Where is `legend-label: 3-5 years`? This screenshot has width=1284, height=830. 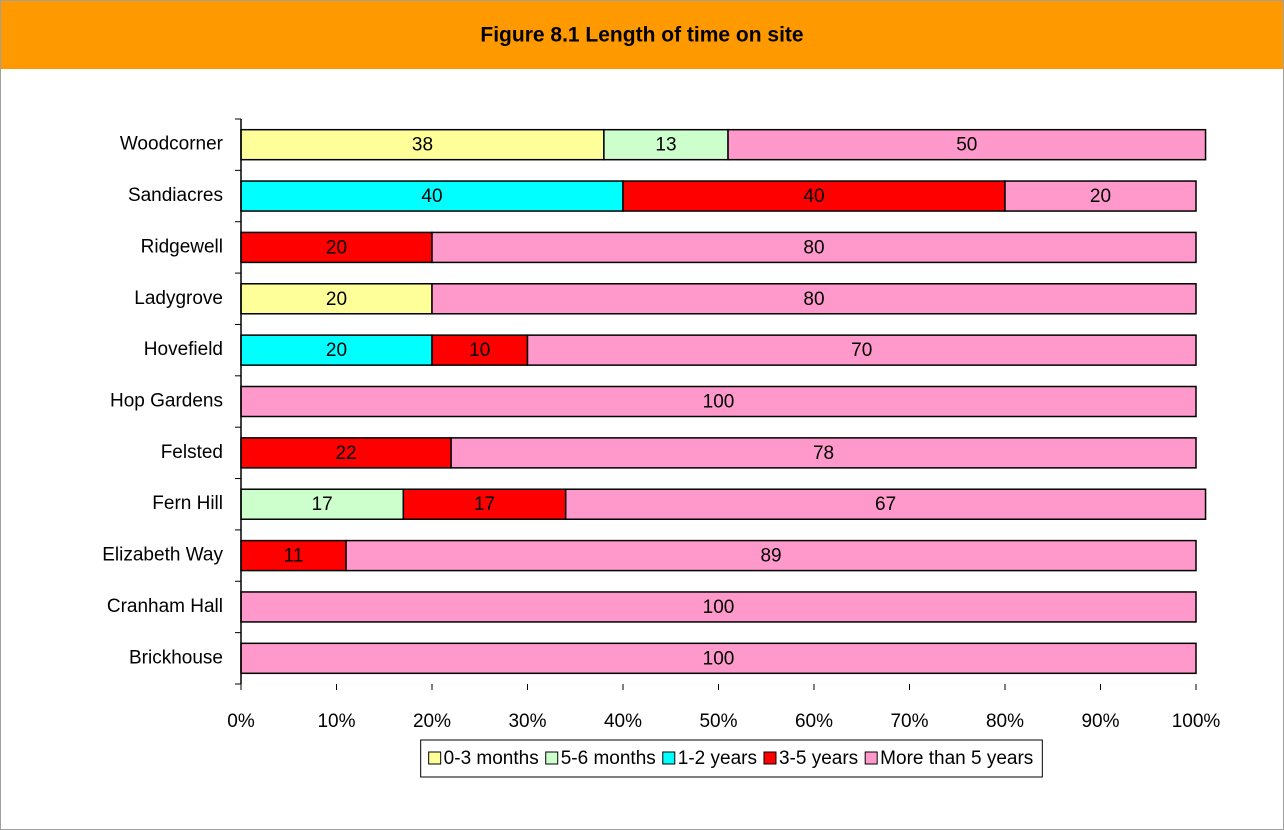
legend-label: 3-5 years is located at coordinates (818, 758).